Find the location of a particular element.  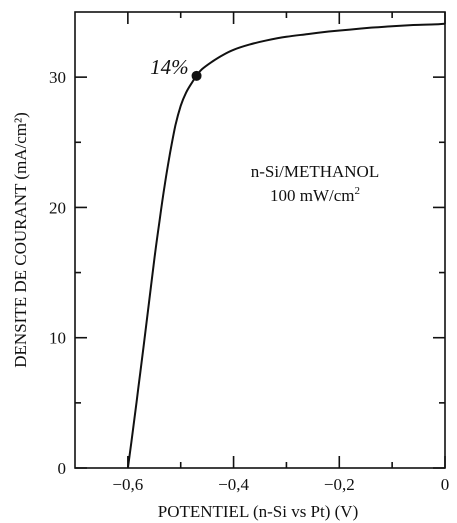

y-tick-label: 30 is located at coordinates (57, 77).